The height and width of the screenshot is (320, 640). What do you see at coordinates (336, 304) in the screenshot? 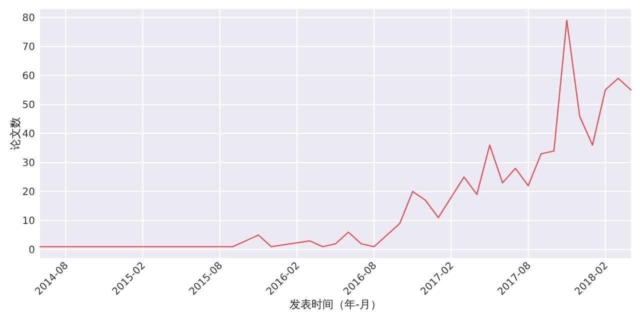
I see `x-axis-title: 发表时间（年-月）` at bounding box center [336, 304].